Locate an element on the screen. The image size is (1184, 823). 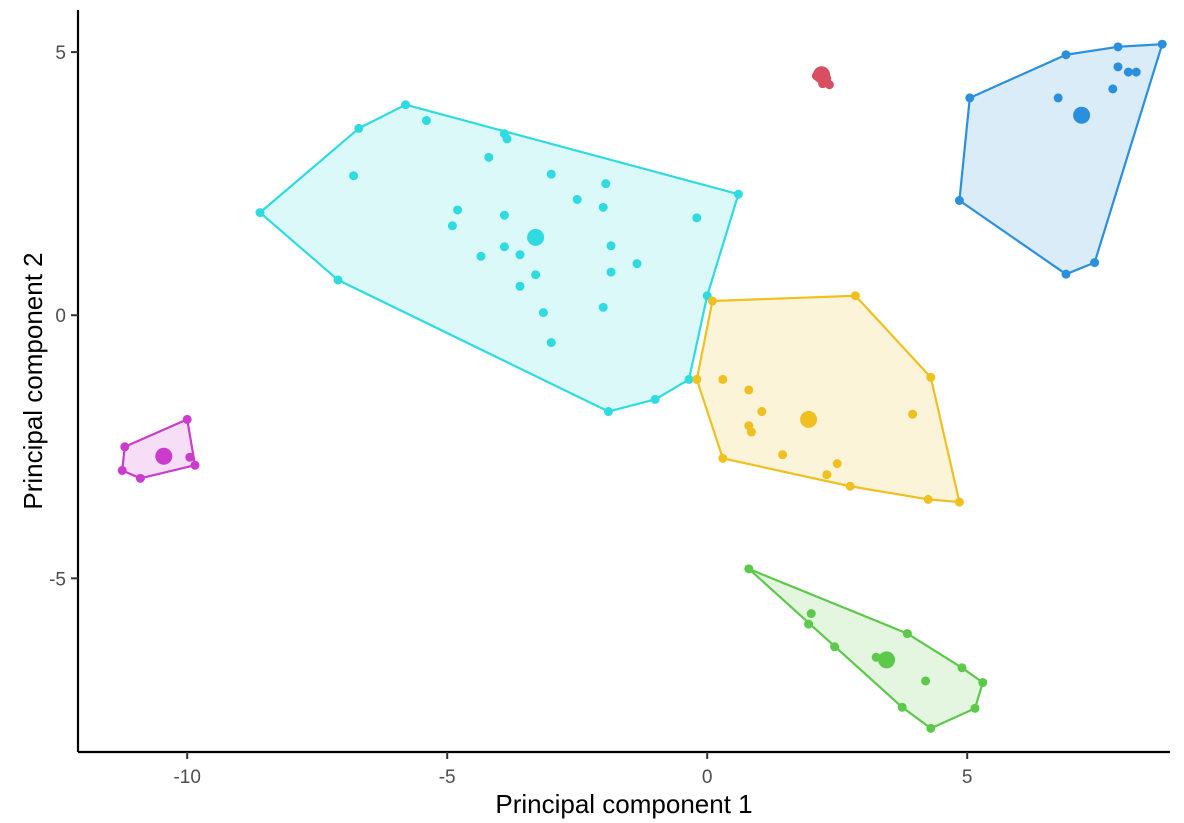
x-tick-label: 5 is located at coordinates (967, 777).